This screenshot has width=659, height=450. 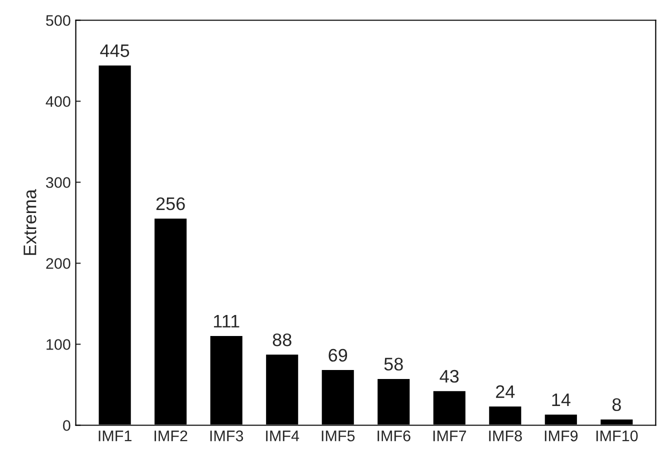 What do you see at coordinates (449, 376) in the screenshot?
I see `data-label: 43` at bounding box center [449, 376].